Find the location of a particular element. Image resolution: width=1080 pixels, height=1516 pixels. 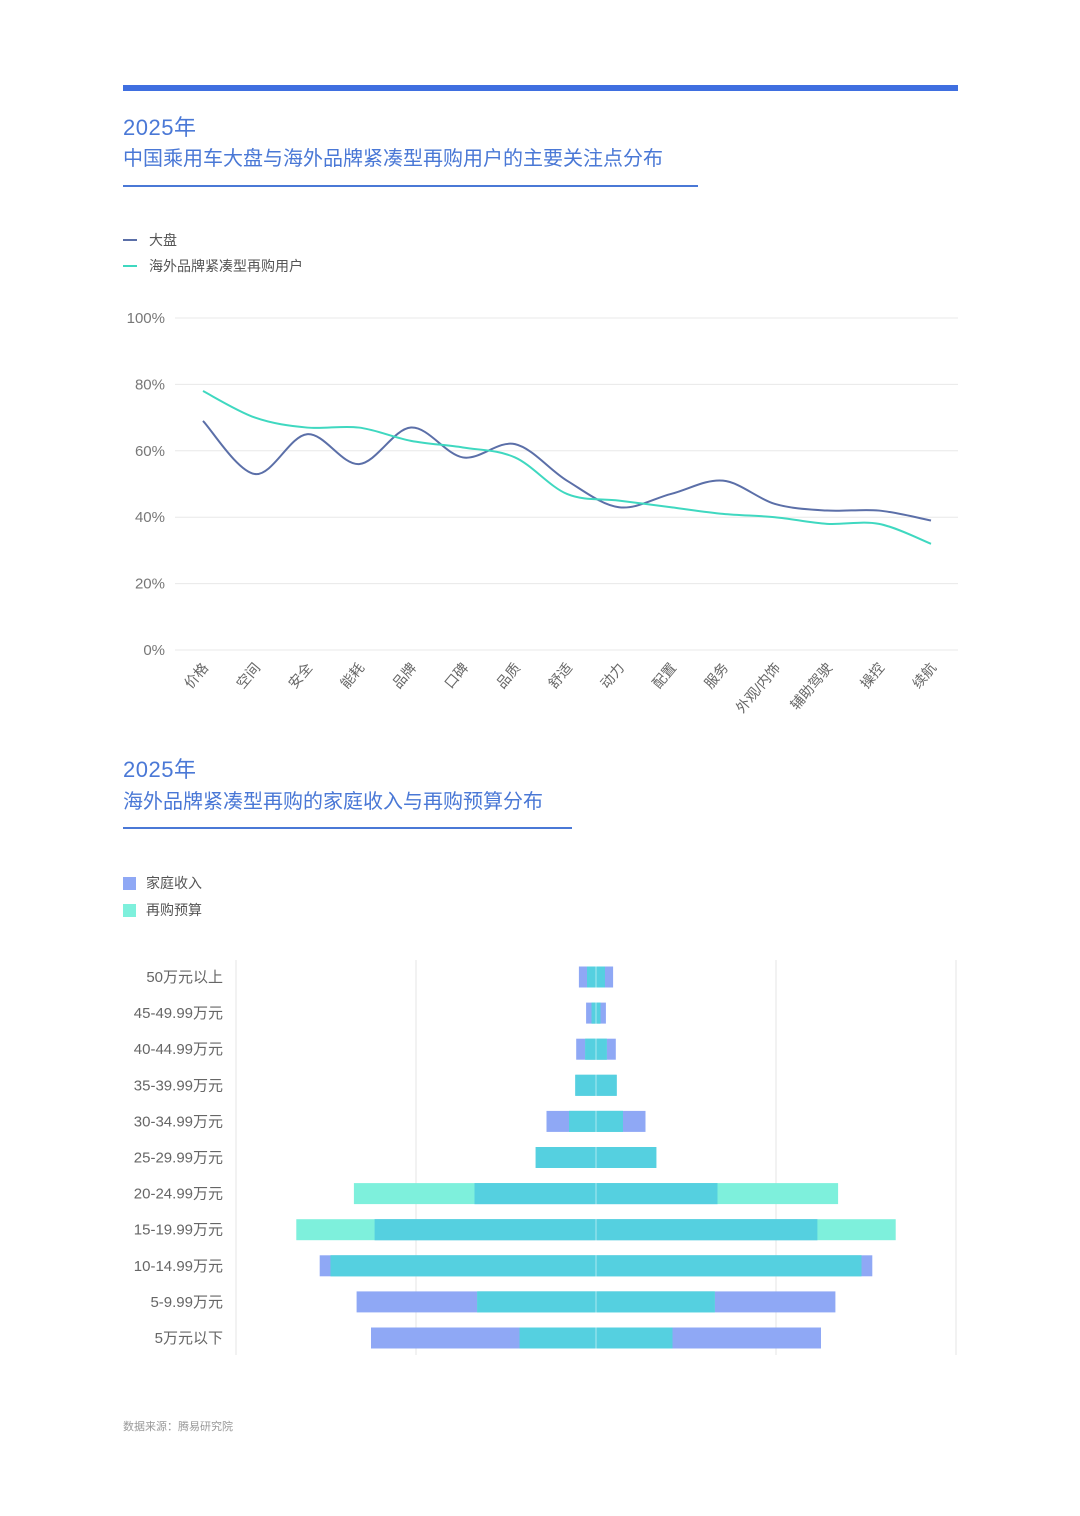

x-tick-label: 外观/内饰 is located at coordinates (758, 688).